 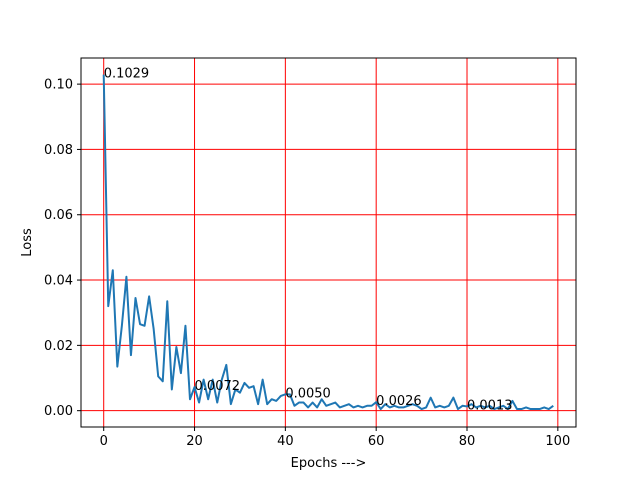 I want to click on x-tick-label: 80, so click(x=467, y=441).